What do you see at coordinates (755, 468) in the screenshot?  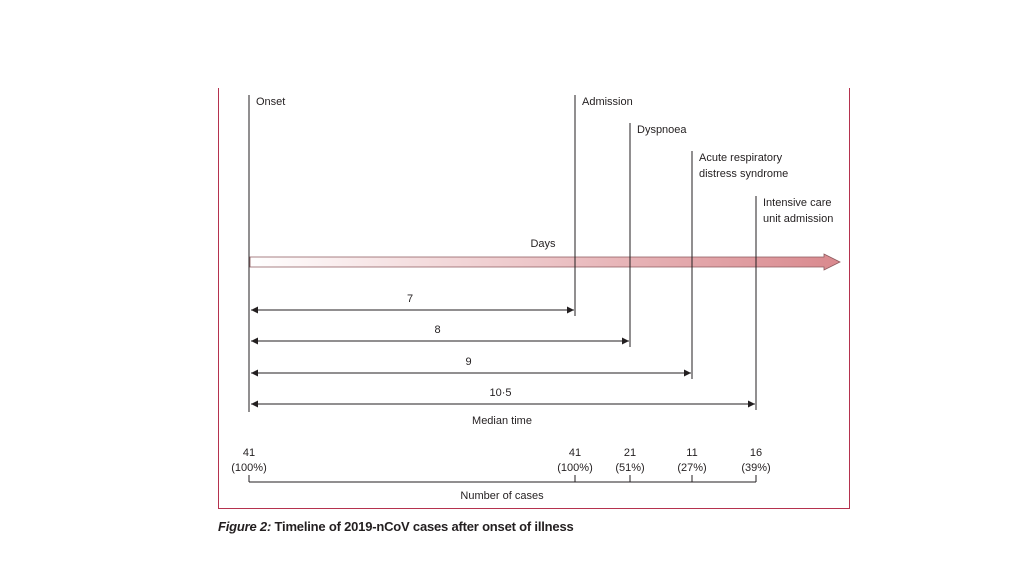 I see `case-percent: (39%)` at bounding box center [755, 468].